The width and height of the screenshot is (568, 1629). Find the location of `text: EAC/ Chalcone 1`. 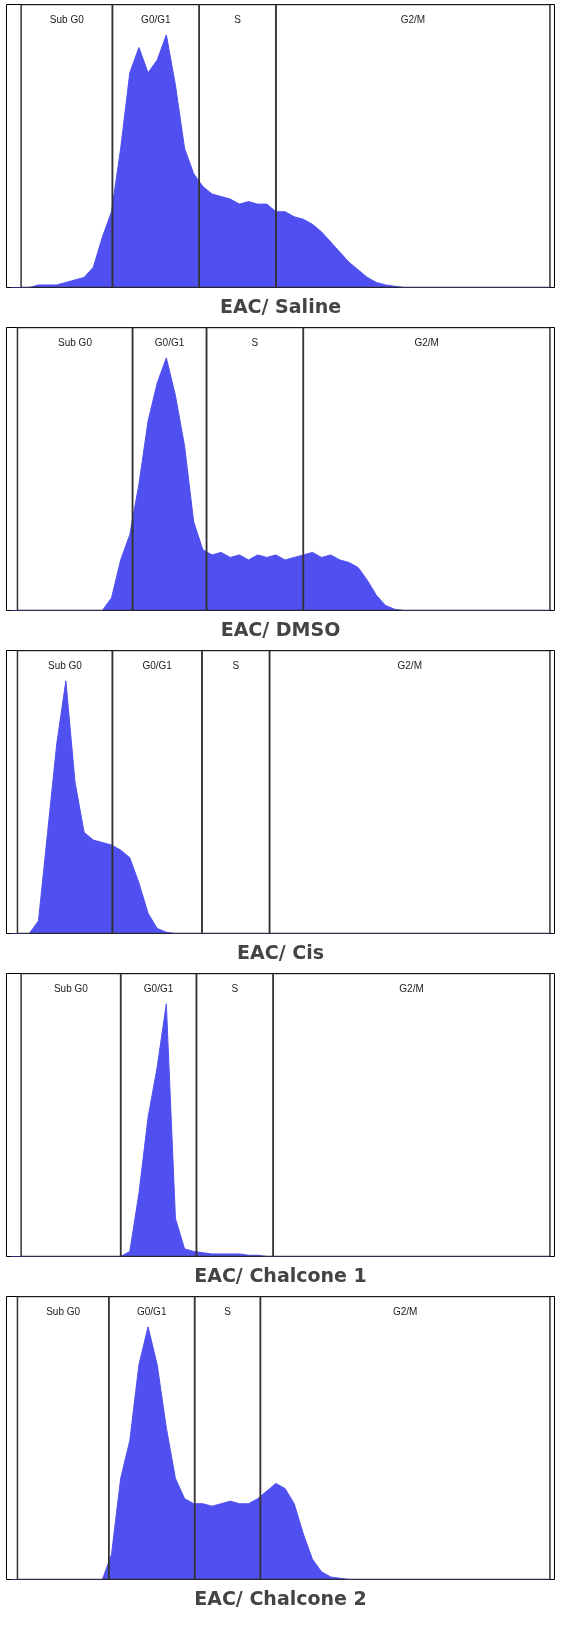

text: EAC/ Chalcone 1 is located at coordinates (280, 1274).